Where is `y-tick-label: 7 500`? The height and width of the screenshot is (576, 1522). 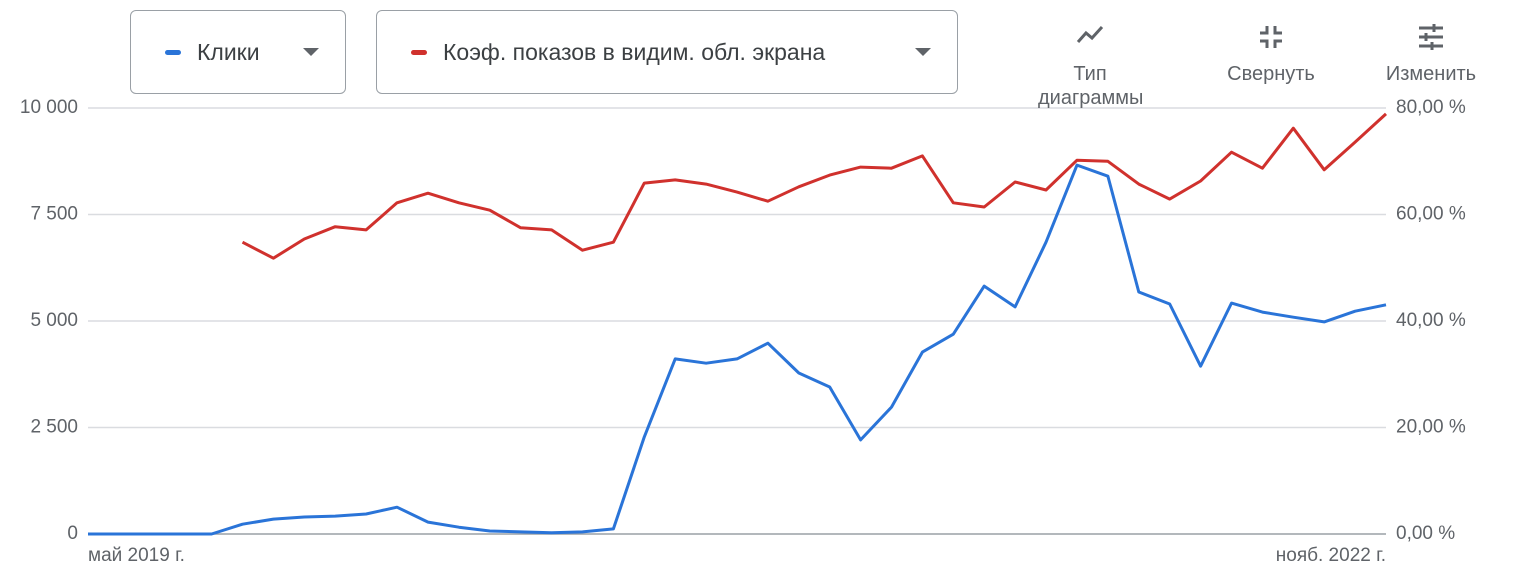 y-tick-label: 7 500 is located at coordinates (54, 214).